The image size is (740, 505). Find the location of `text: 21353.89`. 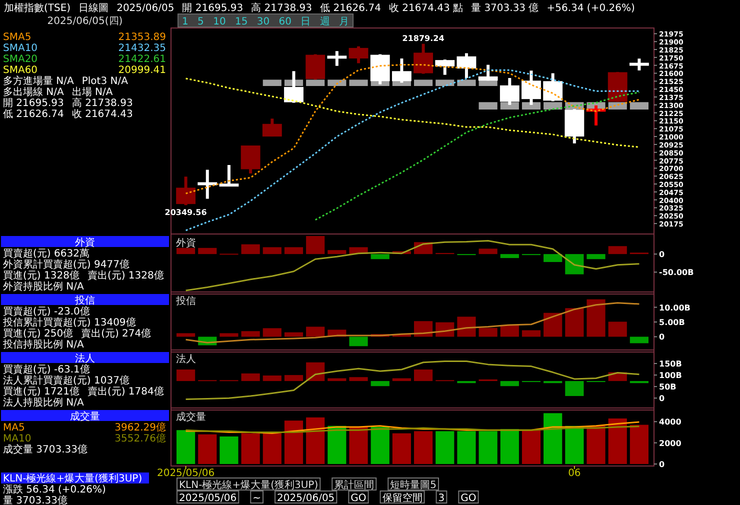

text: 21353.89 is located at coordinates (142, 37).